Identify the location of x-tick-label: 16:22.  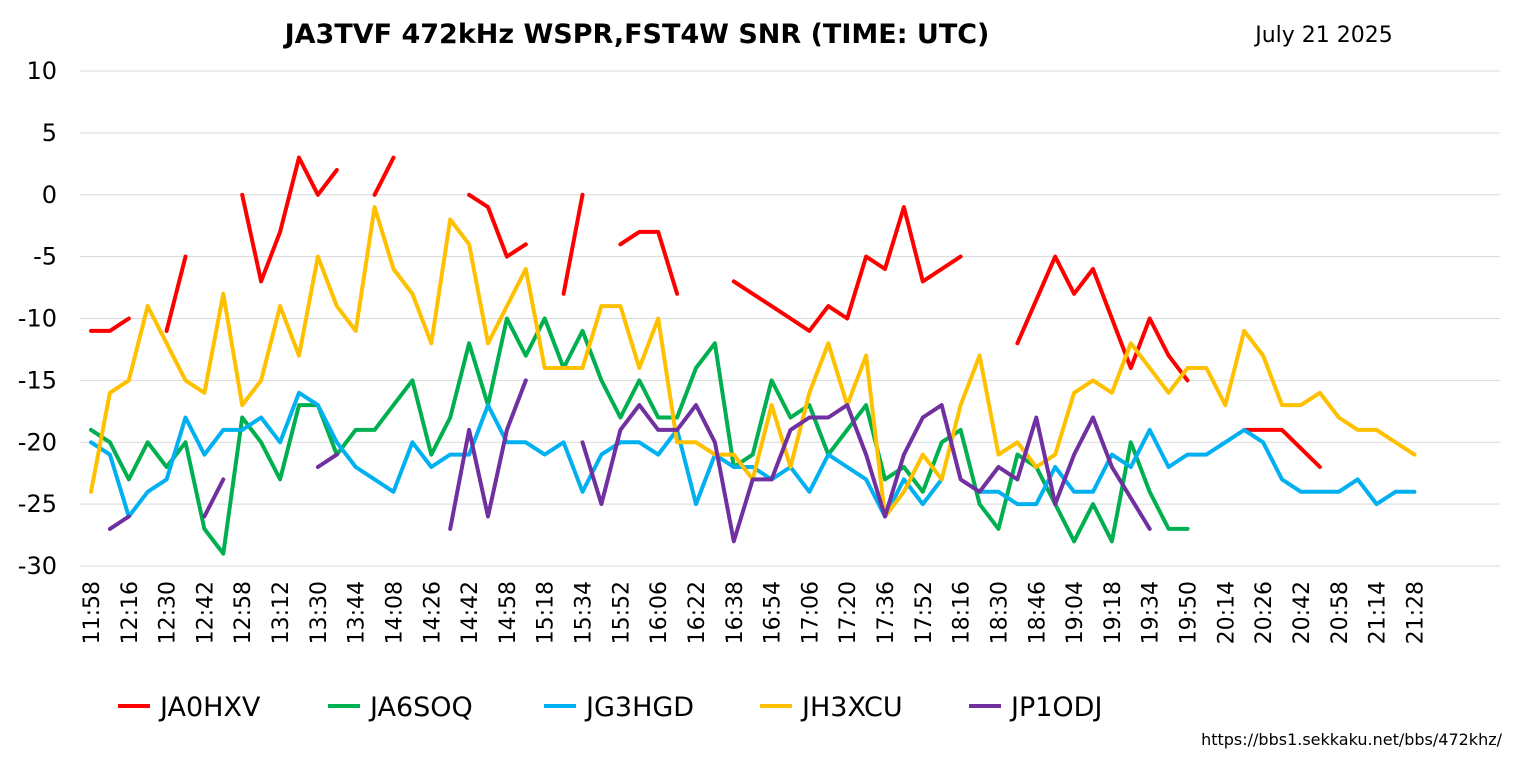
(697, 612).